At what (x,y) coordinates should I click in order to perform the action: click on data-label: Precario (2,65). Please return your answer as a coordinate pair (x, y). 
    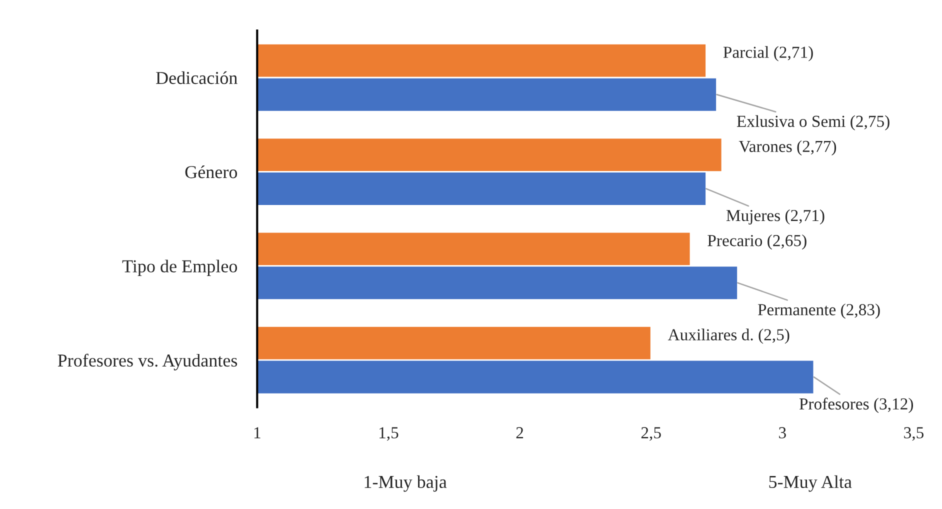
    Looking at the image, I should click on (757, 242).